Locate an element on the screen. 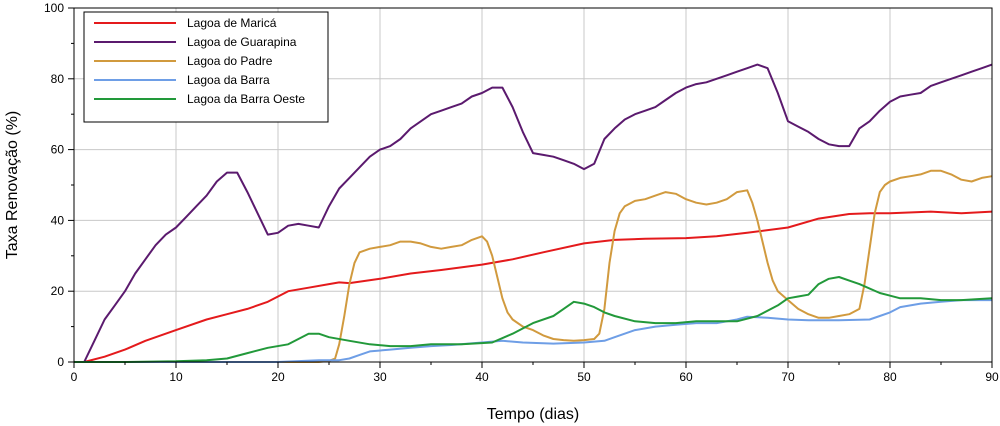  x-tick-label: 10 is located at coordinates (176, 377).